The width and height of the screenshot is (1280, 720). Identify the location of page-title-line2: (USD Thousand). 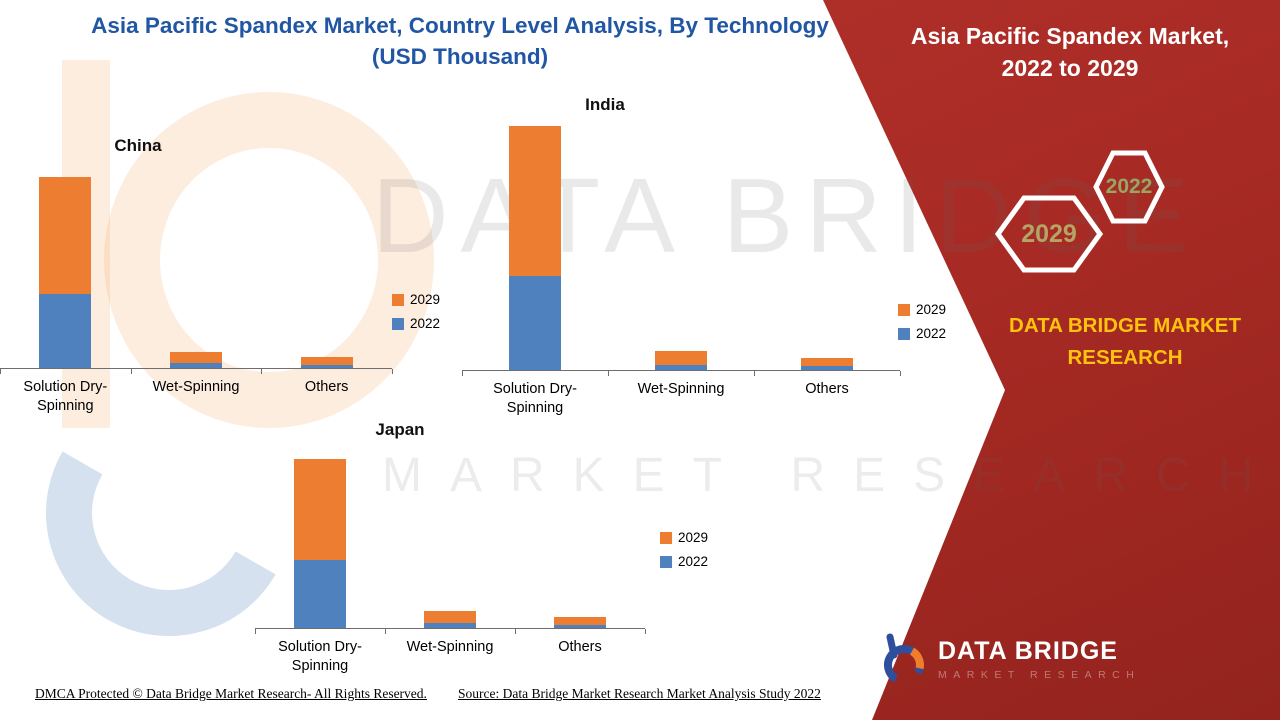
(460, 57).